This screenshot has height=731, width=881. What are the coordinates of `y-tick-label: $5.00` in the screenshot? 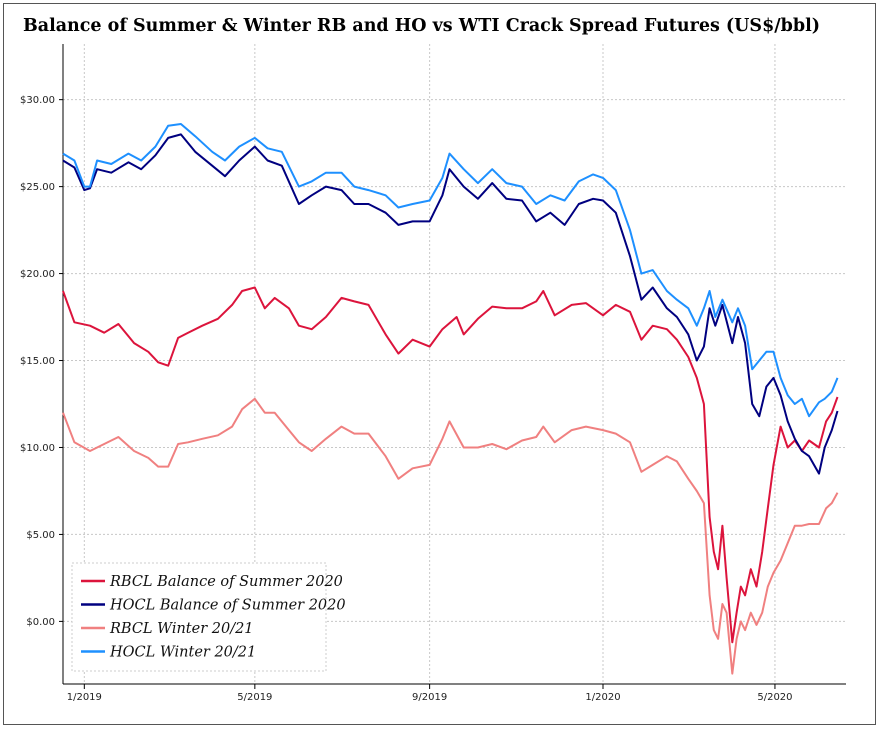 It's located at (40, 535).